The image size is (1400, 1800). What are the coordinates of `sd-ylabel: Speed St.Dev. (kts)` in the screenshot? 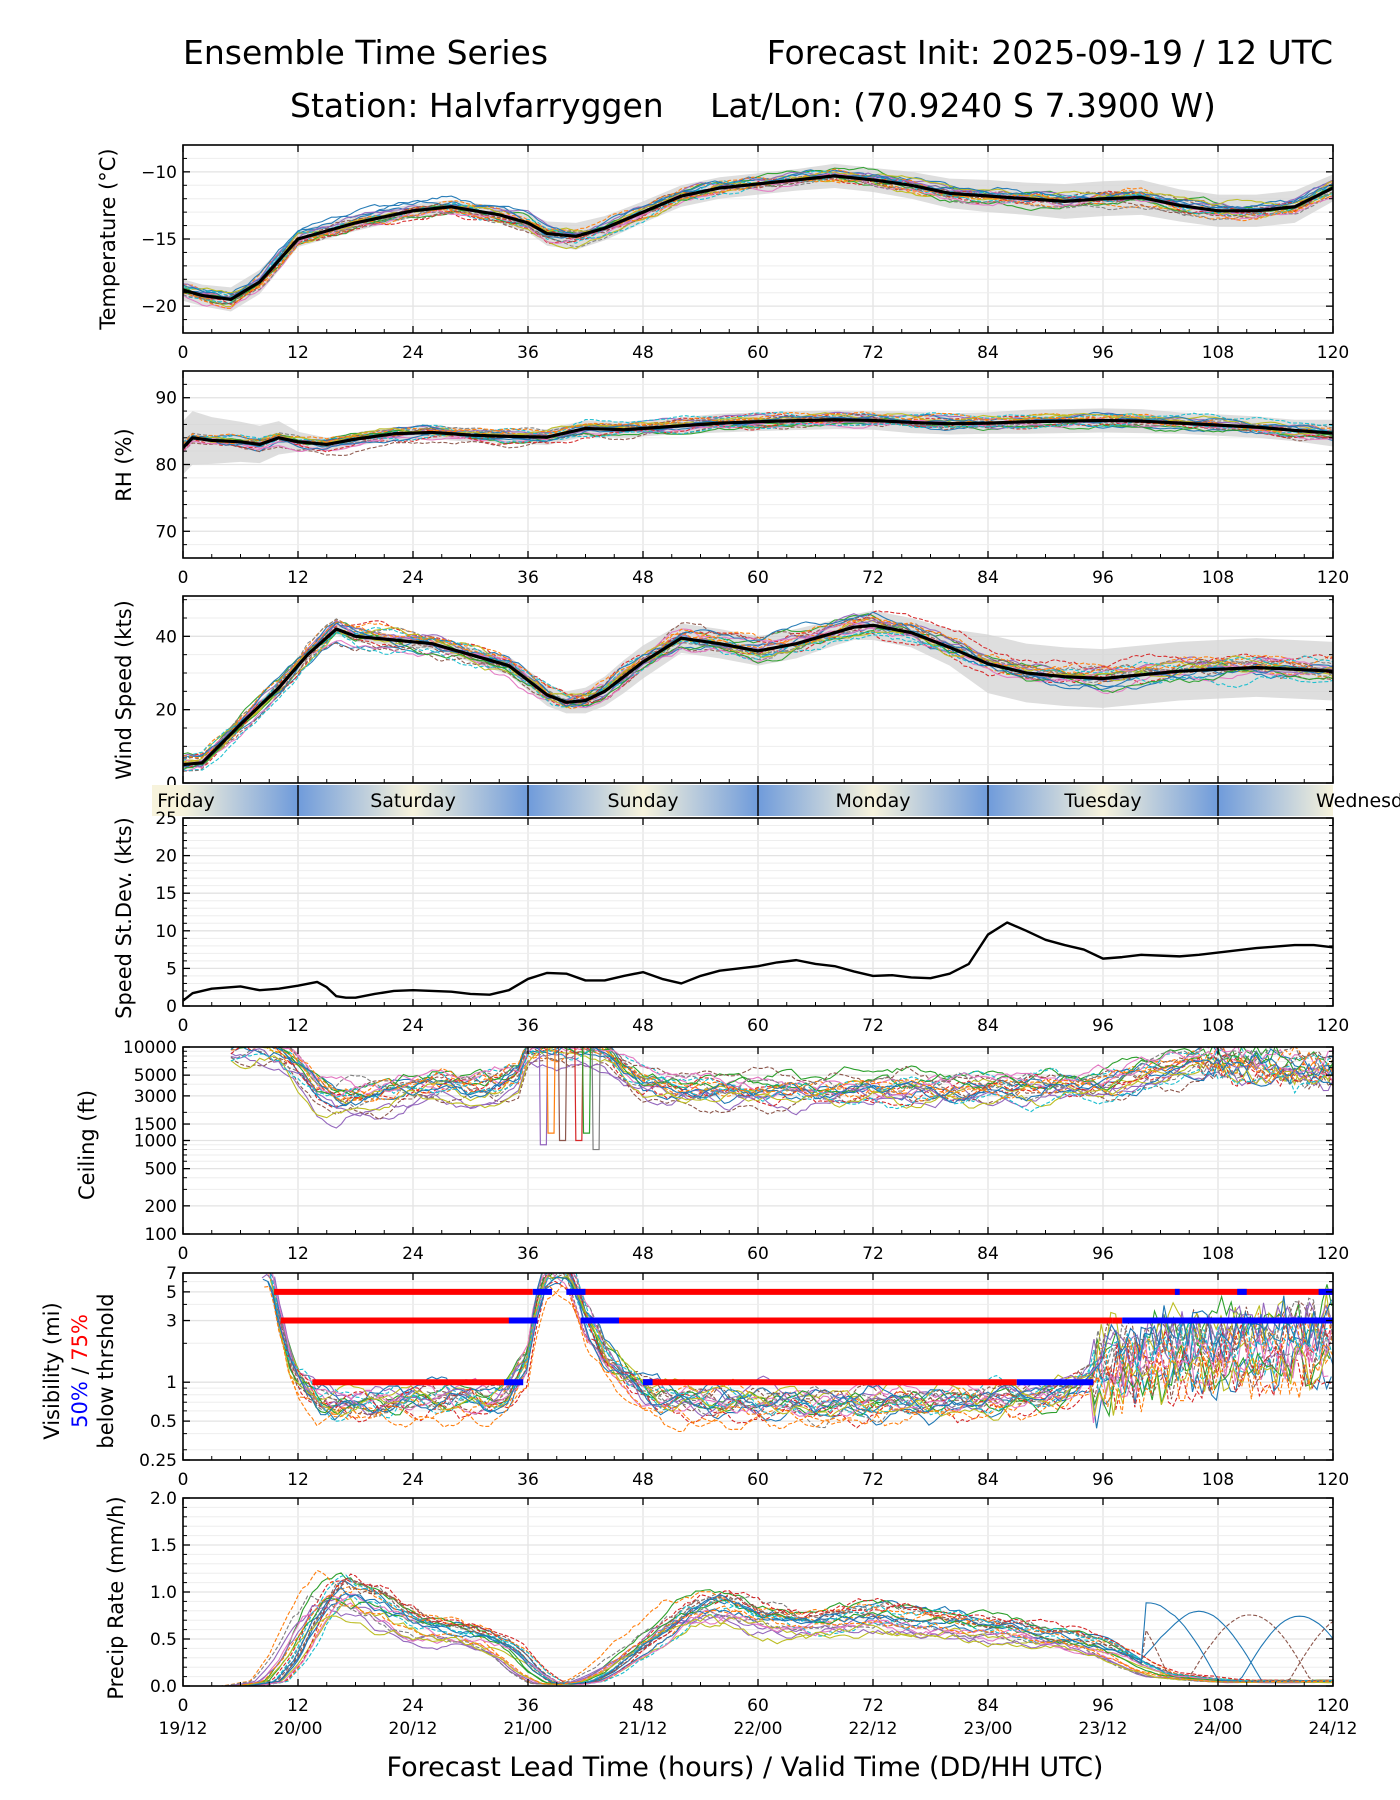 It's located at (124, 918).